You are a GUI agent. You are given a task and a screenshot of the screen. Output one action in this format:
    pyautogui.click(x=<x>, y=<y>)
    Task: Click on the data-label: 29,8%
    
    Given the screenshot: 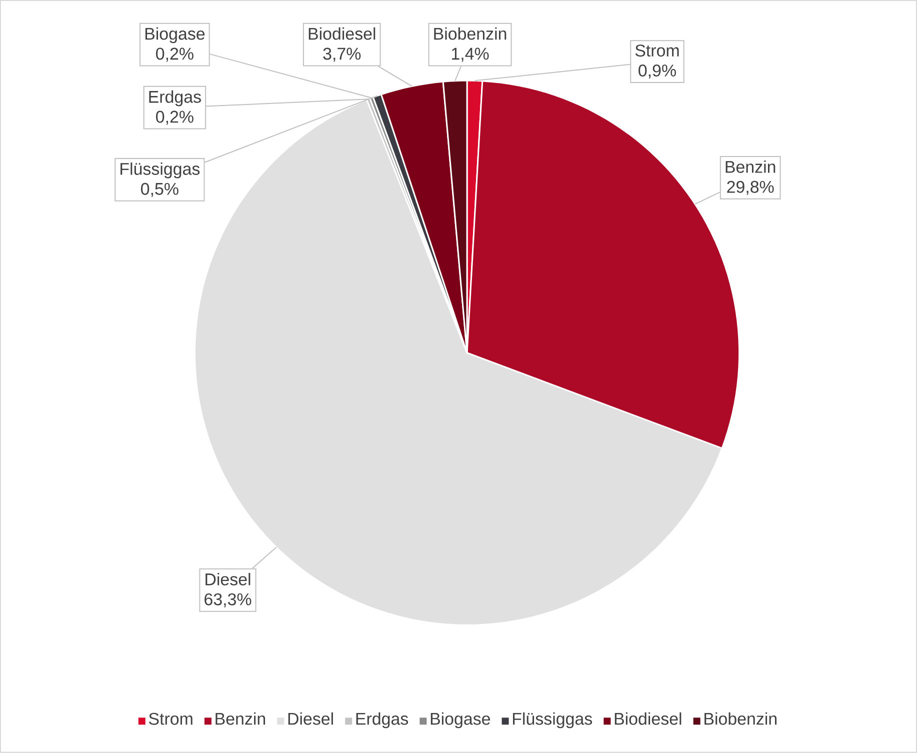 What is the action you would take?
    pyautogui.click(x=750, y=187)
    